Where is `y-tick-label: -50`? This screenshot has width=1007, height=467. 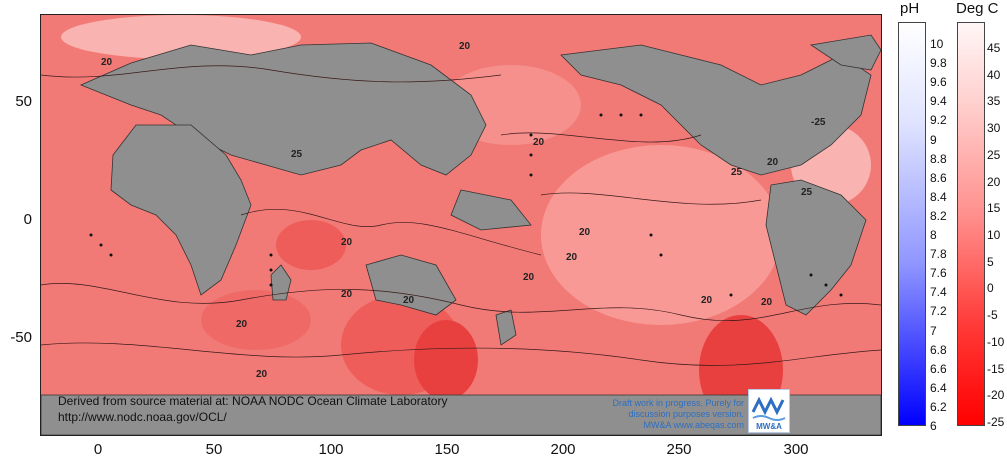
y-tick-label: -50 is located at coordinates (21, 337).